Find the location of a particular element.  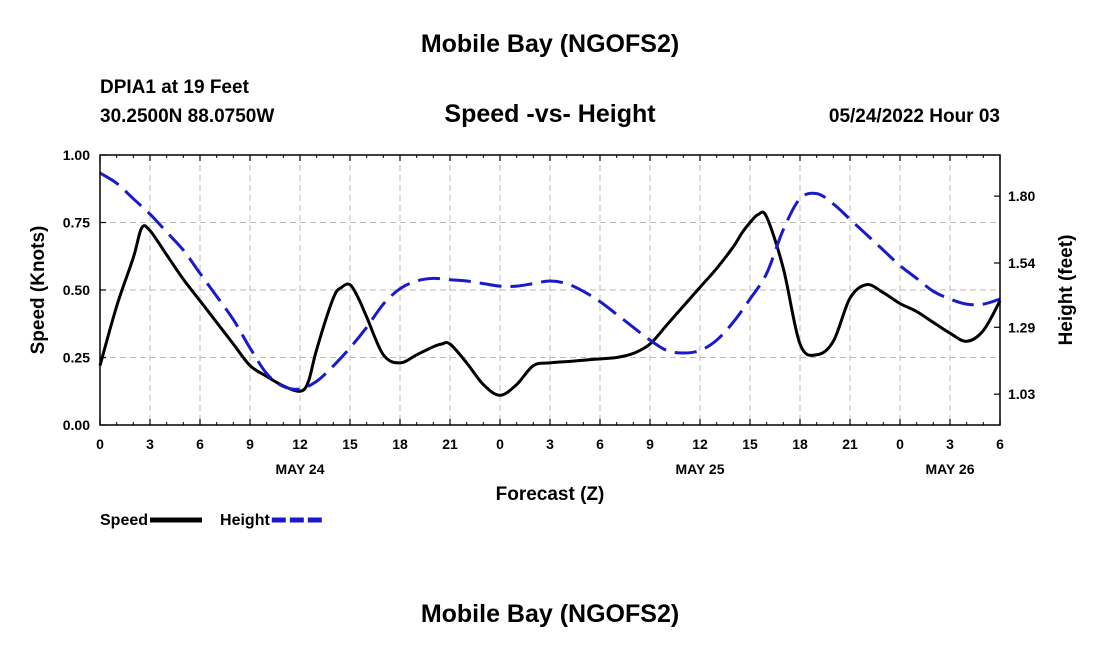

y-right-tick-label: 1.80 is located at coordinates (1021, 196).